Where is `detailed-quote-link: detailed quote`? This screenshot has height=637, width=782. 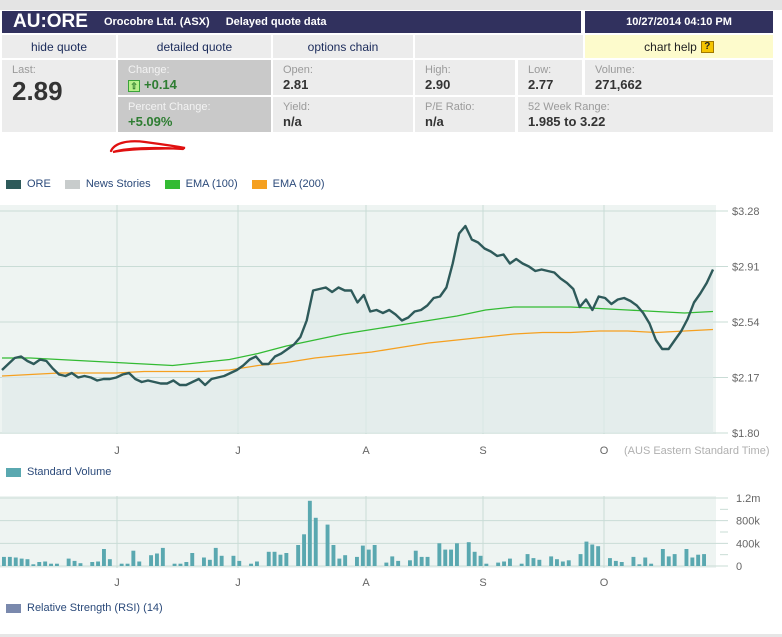
detailed-quote-link: detailed quote is located at coordinates (194, 46).